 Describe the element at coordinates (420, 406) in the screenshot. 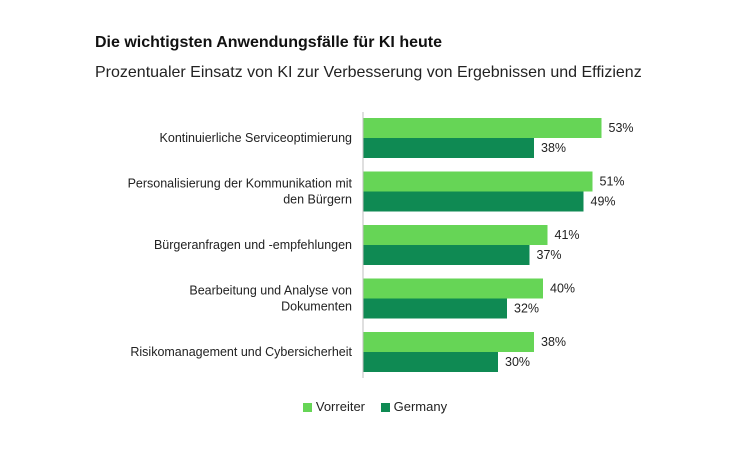

I see `legend-label-germany: Germany` at that location.